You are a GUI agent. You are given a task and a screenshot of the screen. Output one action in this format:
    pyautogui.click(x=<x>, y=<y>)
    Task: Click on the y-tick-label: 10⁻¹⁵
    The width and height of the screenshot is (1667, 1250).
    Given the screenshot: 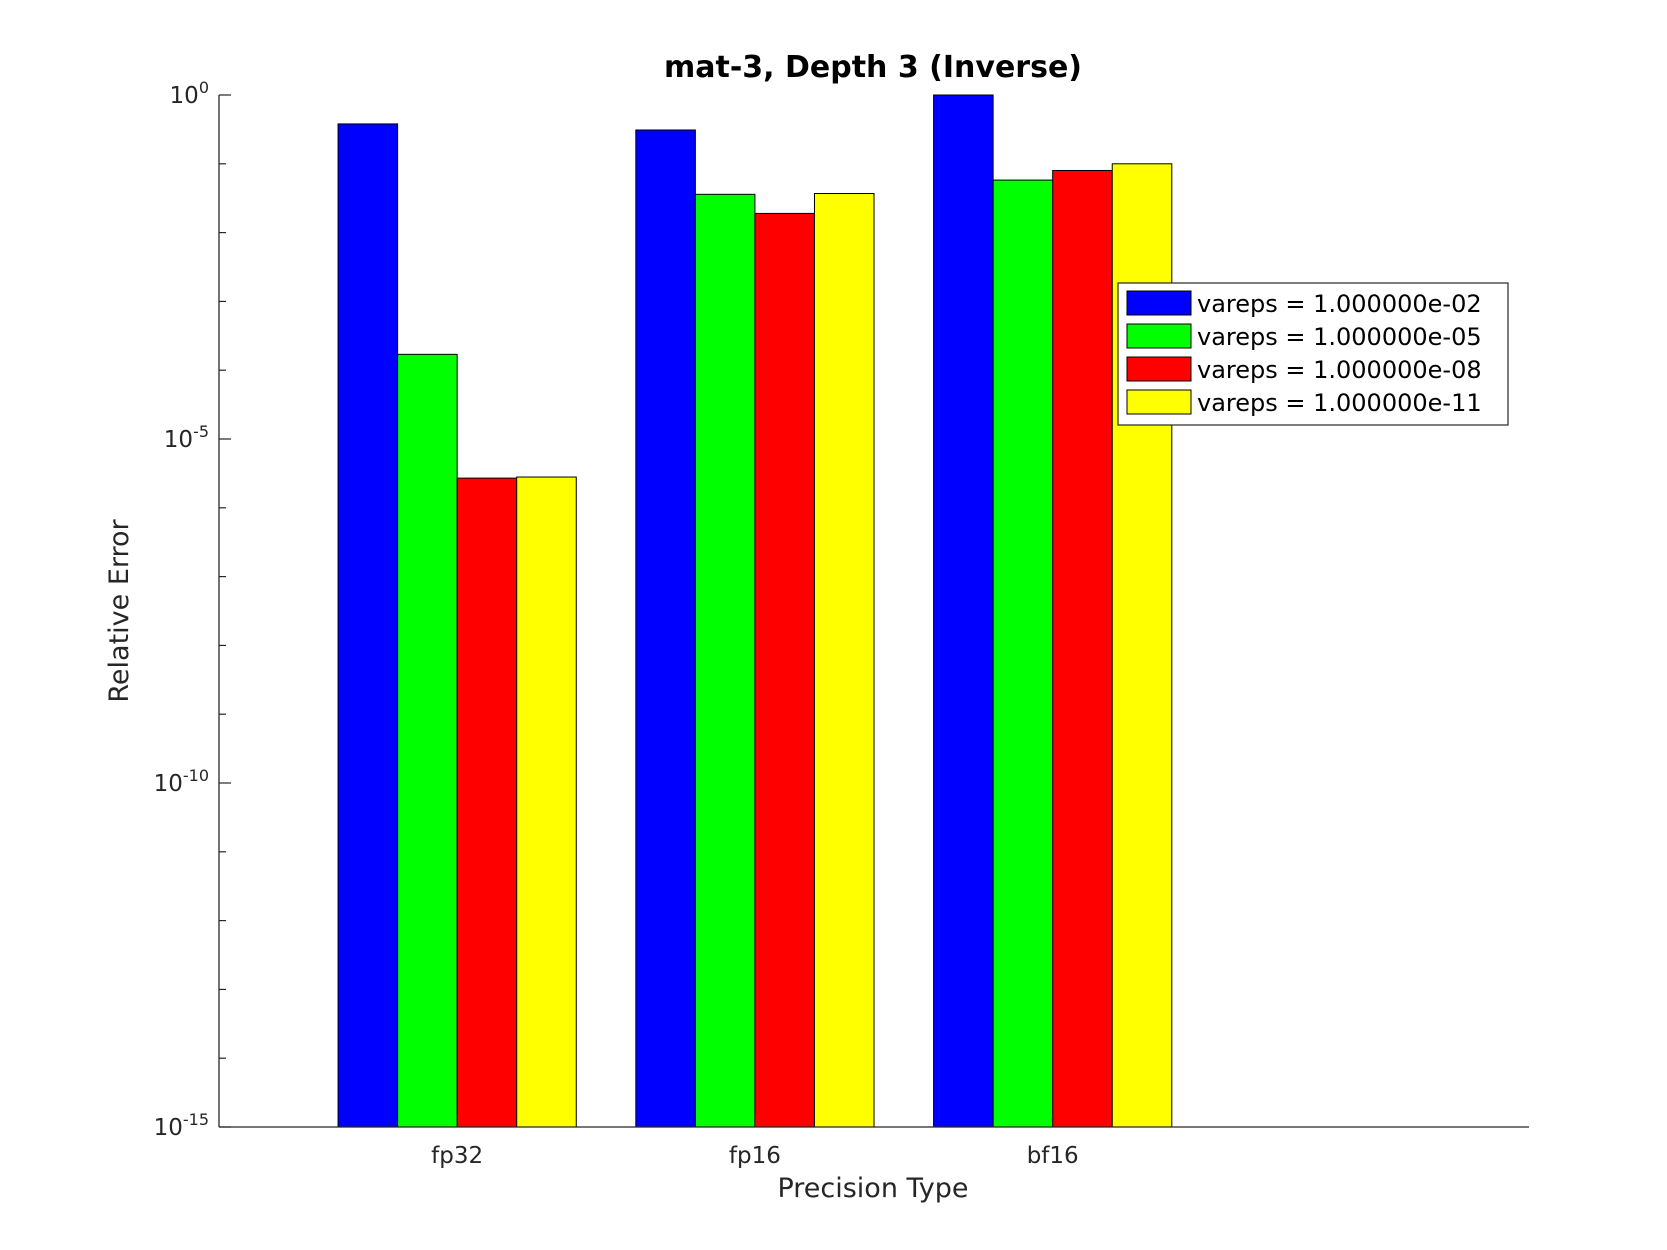 What is the action you would take?
    pyautogui.click(x=181, y=1125)
    